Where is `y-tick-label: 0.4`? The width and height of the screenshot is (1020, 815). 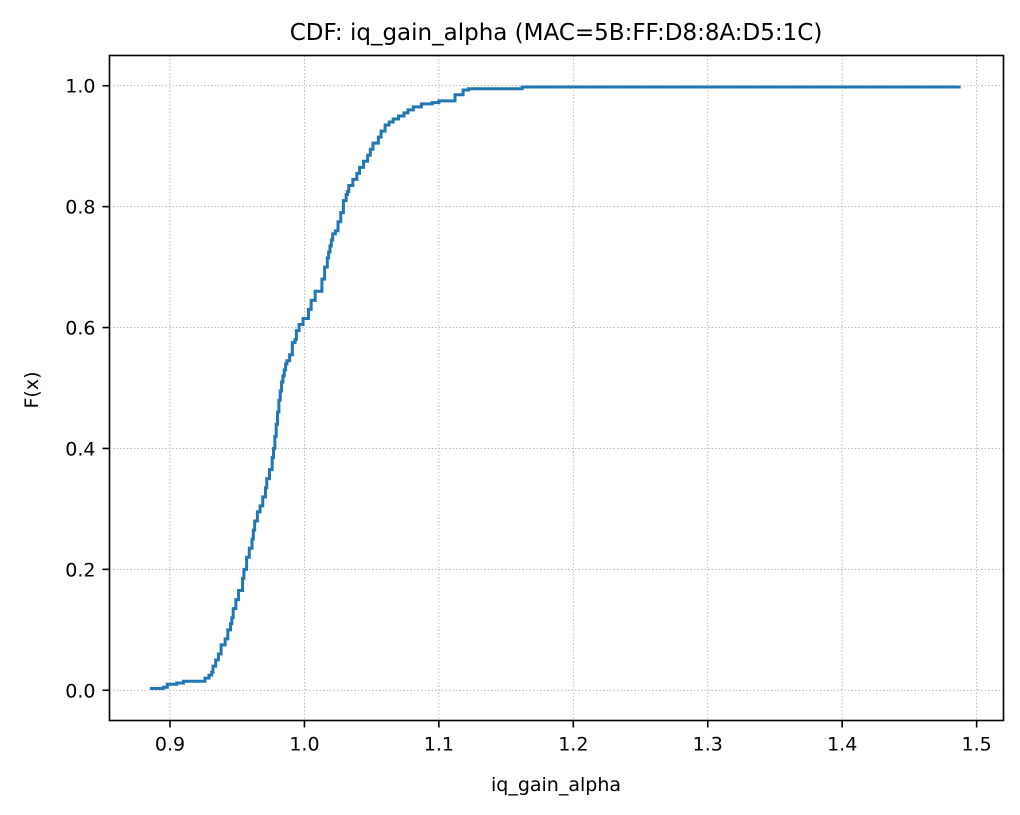 y-tick-label: 0.4 is located at coordinates (80, 449).